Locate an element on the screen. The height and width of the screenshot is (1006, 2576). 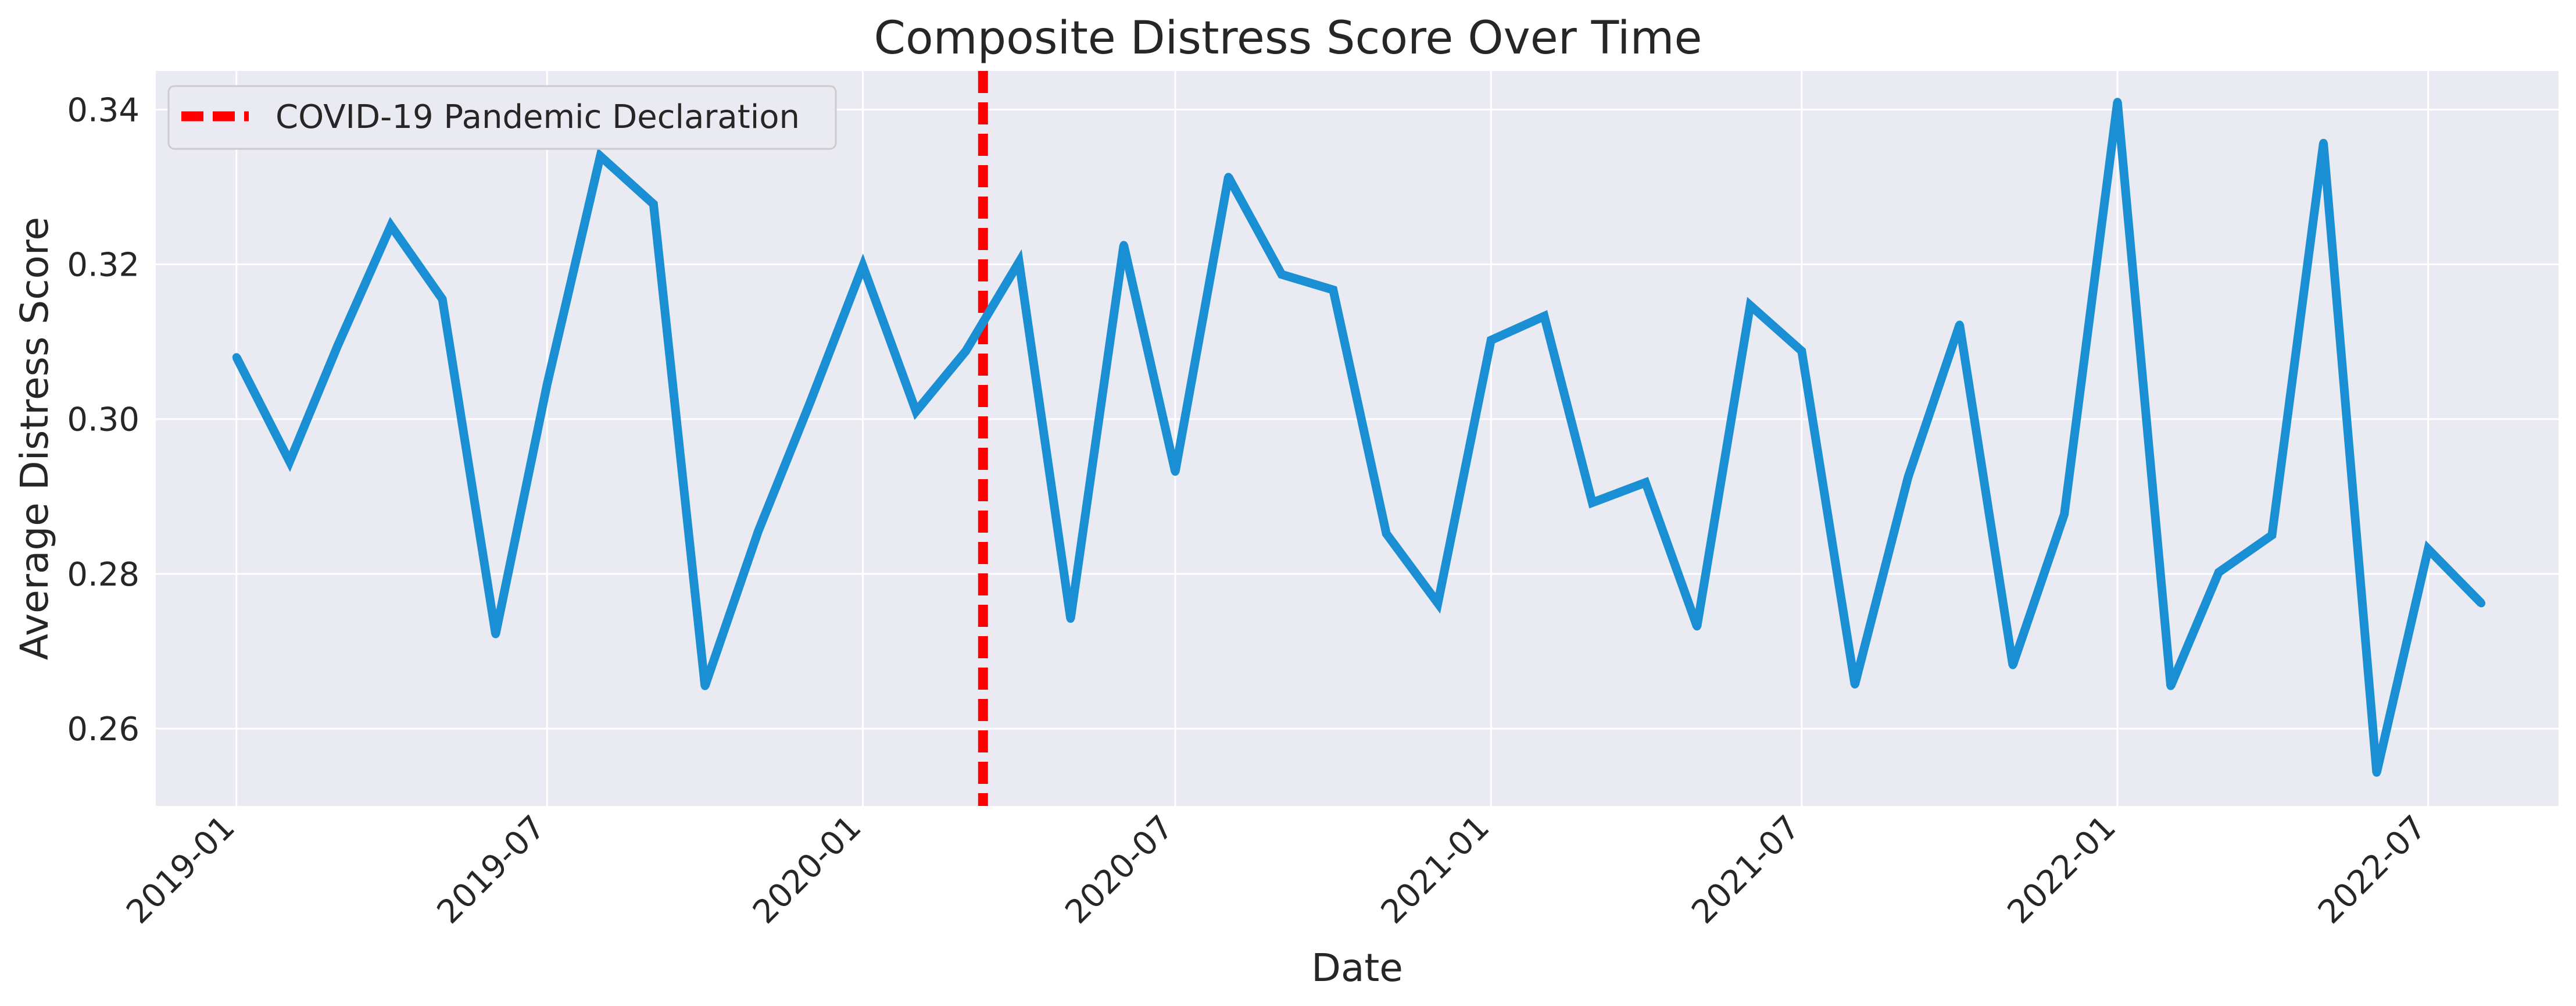
x-tick-label: 2019-07 is located at coordinates (491, 869).